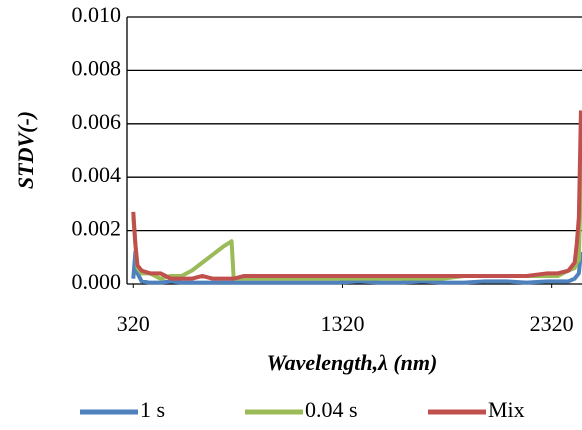 The width and height of the screenshot is (582, 430). What do you see at coordinates (356, 267) in the screenshot?
I see `series-line` at bounding box center [356, 267].